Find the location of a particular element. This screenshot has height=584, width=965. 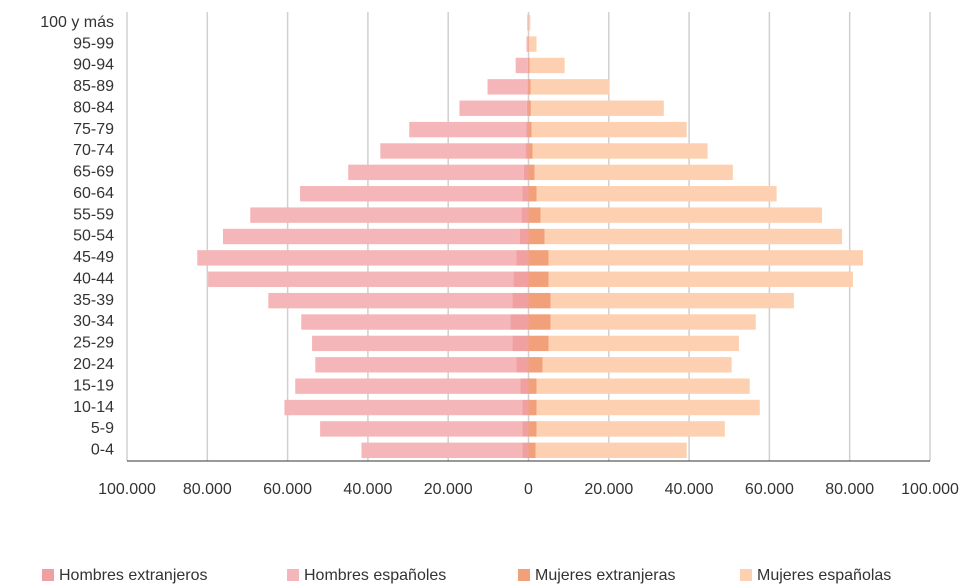

x-tick-label: 20.000 is located at coordinates (448, 489).